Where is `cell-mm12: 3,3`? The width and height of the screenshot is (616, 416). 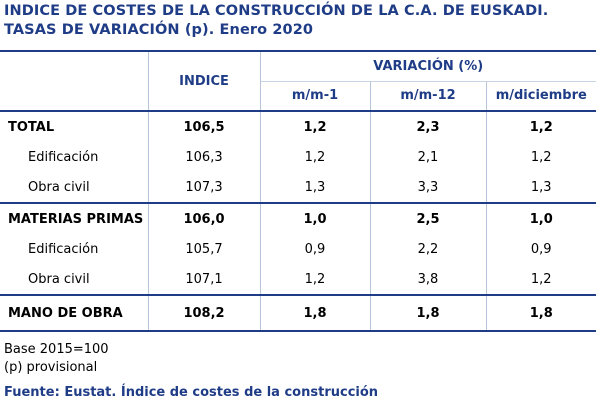
cell-mm12: 3,3 is located at coordinates (428, 188).